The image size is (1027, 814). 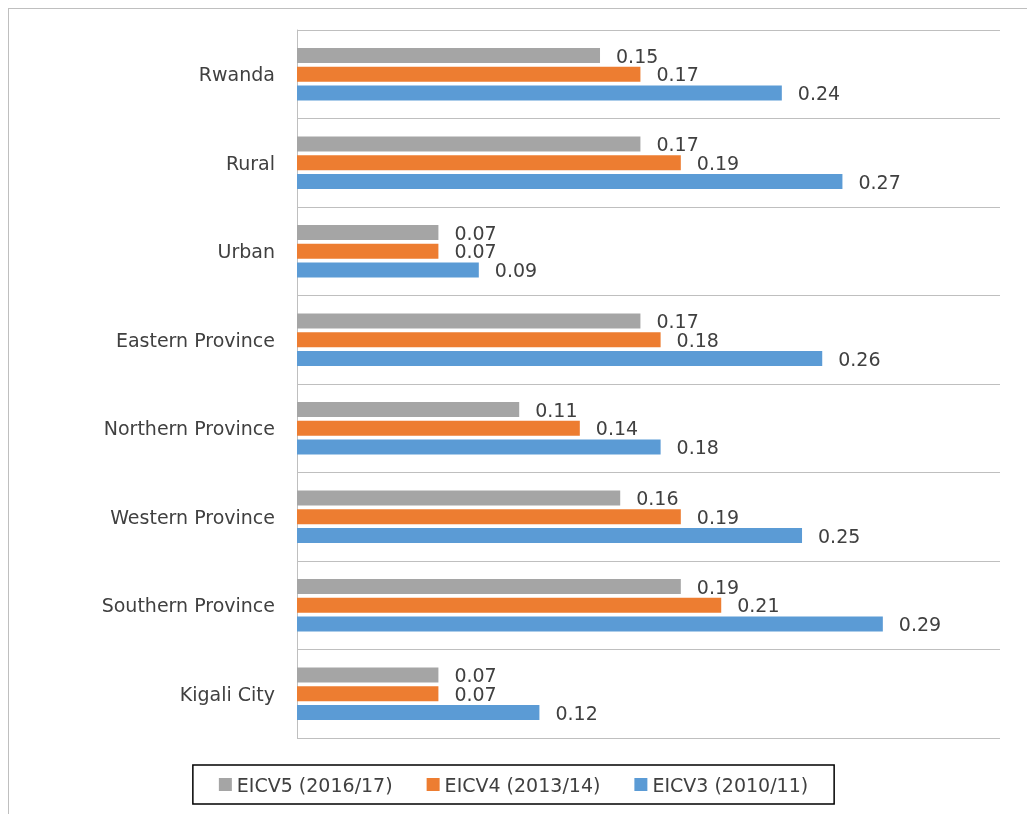 I want to click on legend-label: EICV4 (2013/14), so click(x=522, y=784).